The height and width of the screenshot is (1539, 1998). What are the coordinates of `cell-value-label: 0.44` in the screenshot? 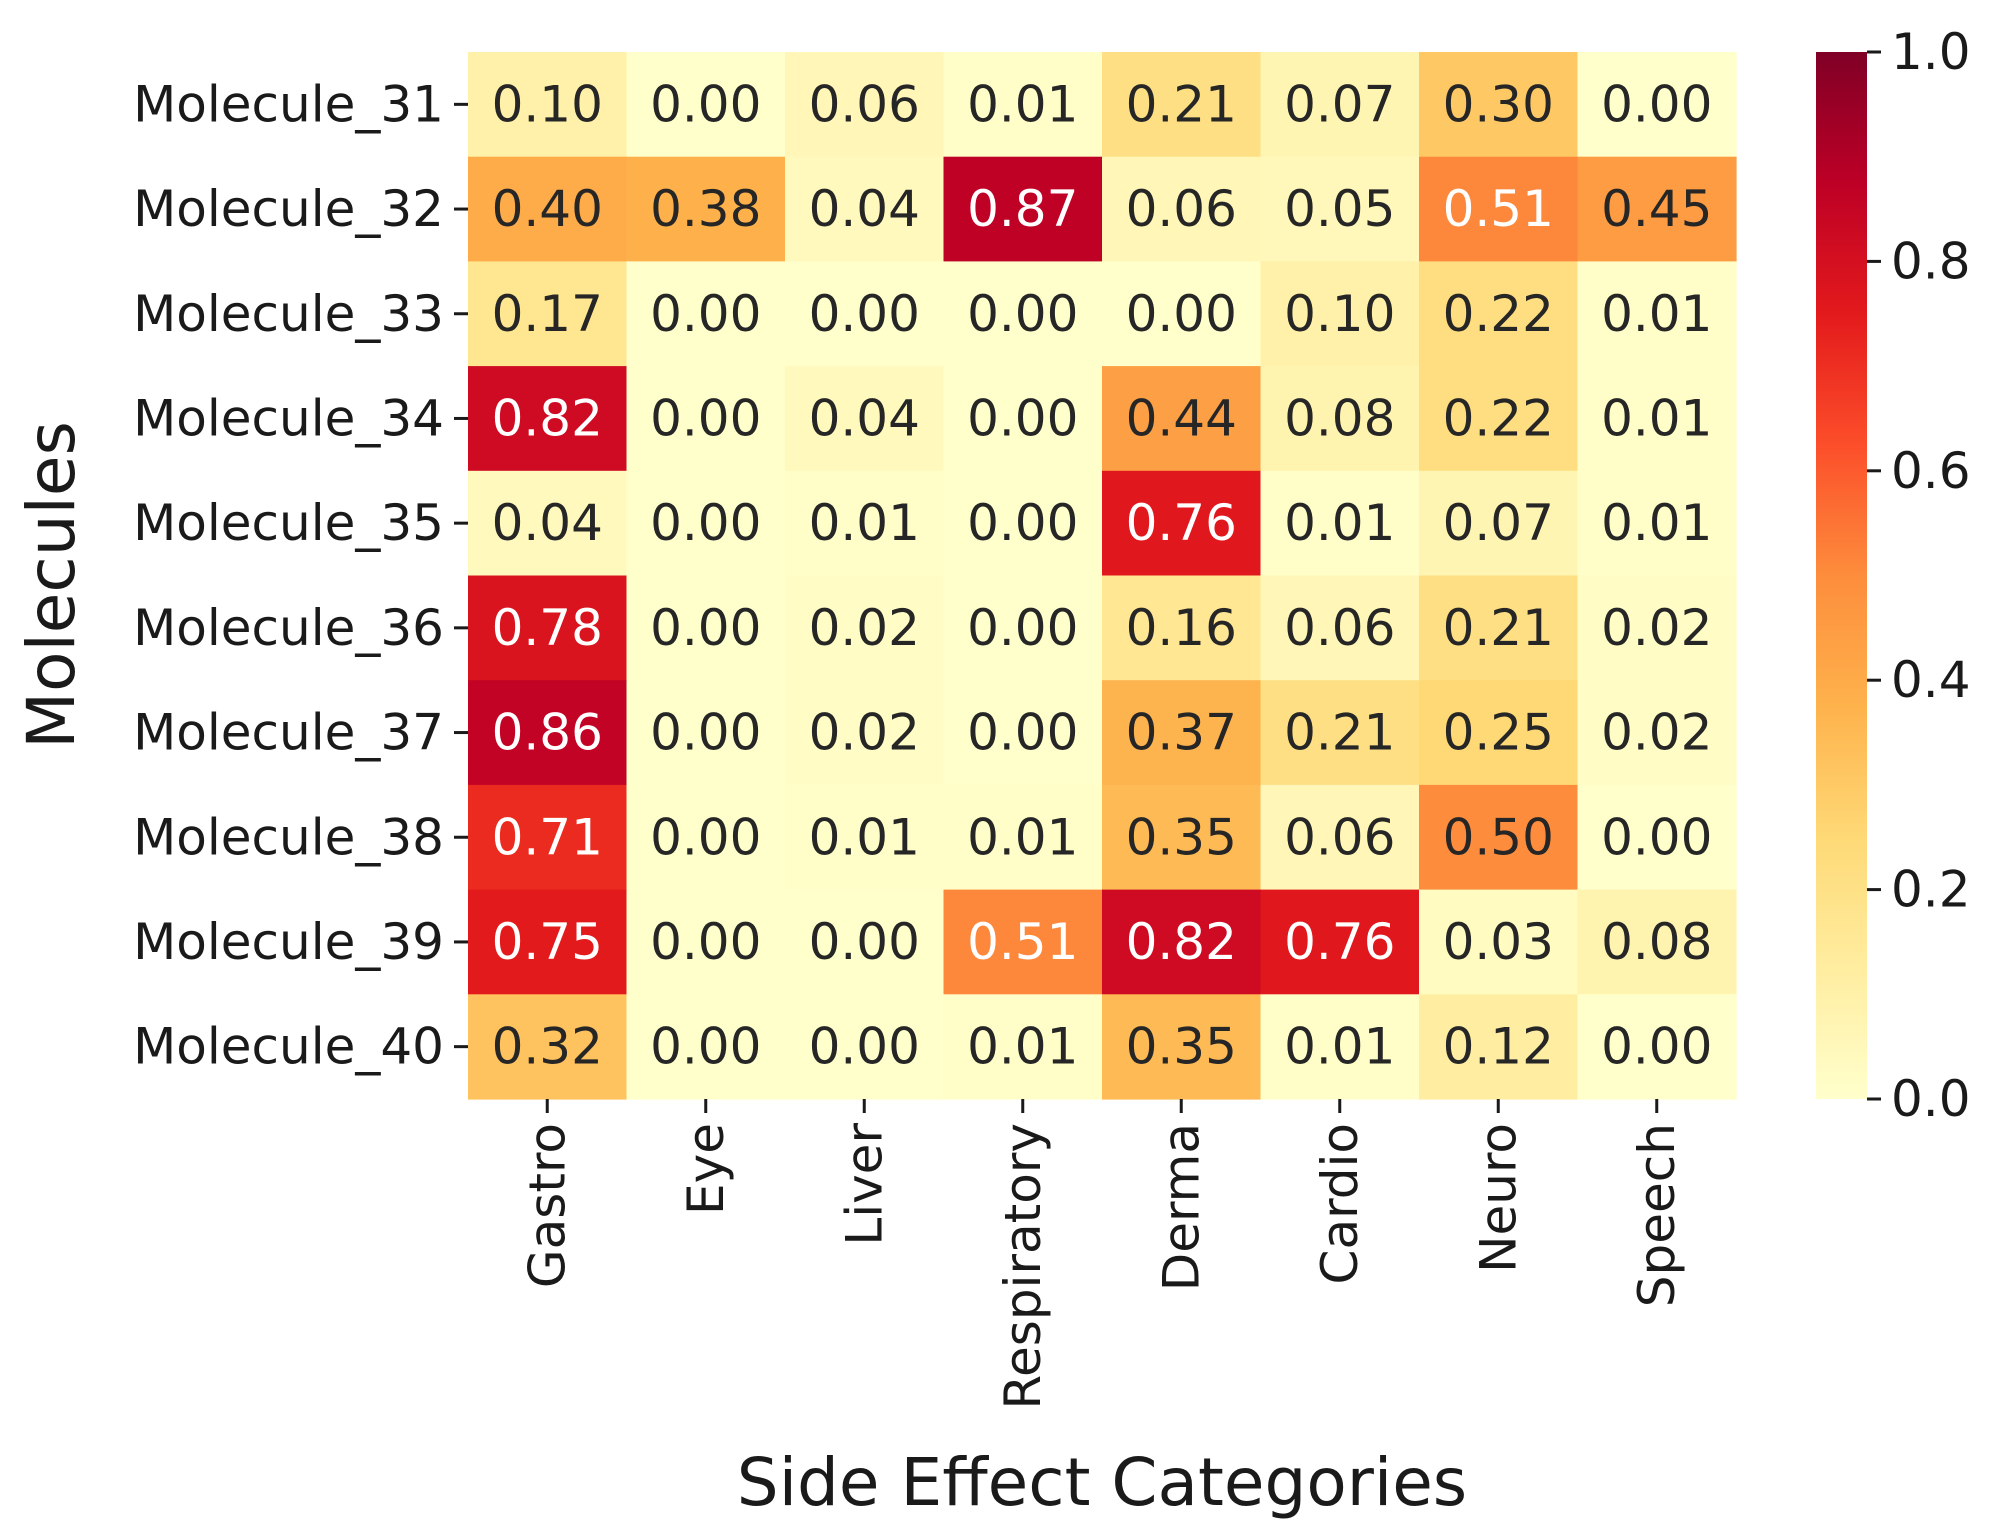 It's located at (1181, 418).